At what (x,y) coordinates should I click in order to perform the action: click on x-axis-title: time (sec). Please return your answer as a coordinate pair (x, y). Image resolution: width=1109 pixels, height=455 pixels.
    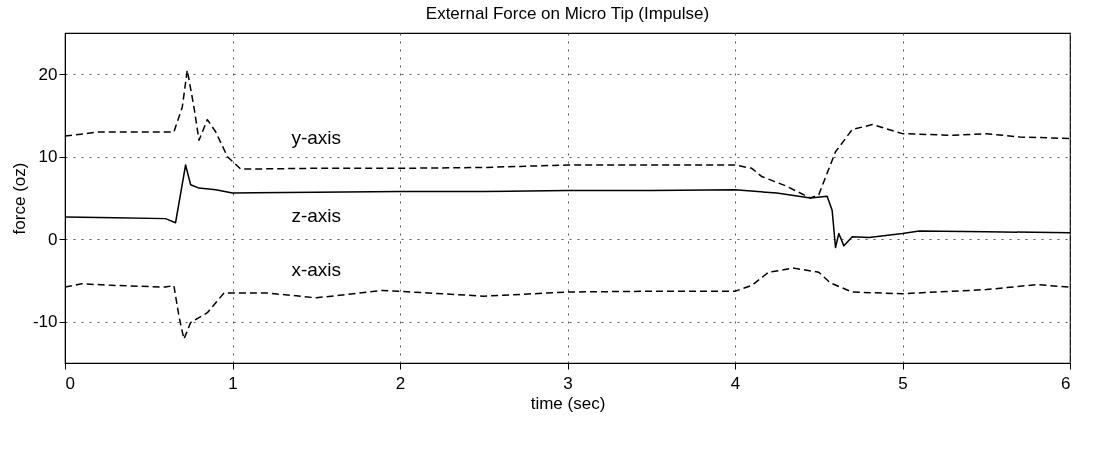
    Looking at the image, I should click on (568, 403).